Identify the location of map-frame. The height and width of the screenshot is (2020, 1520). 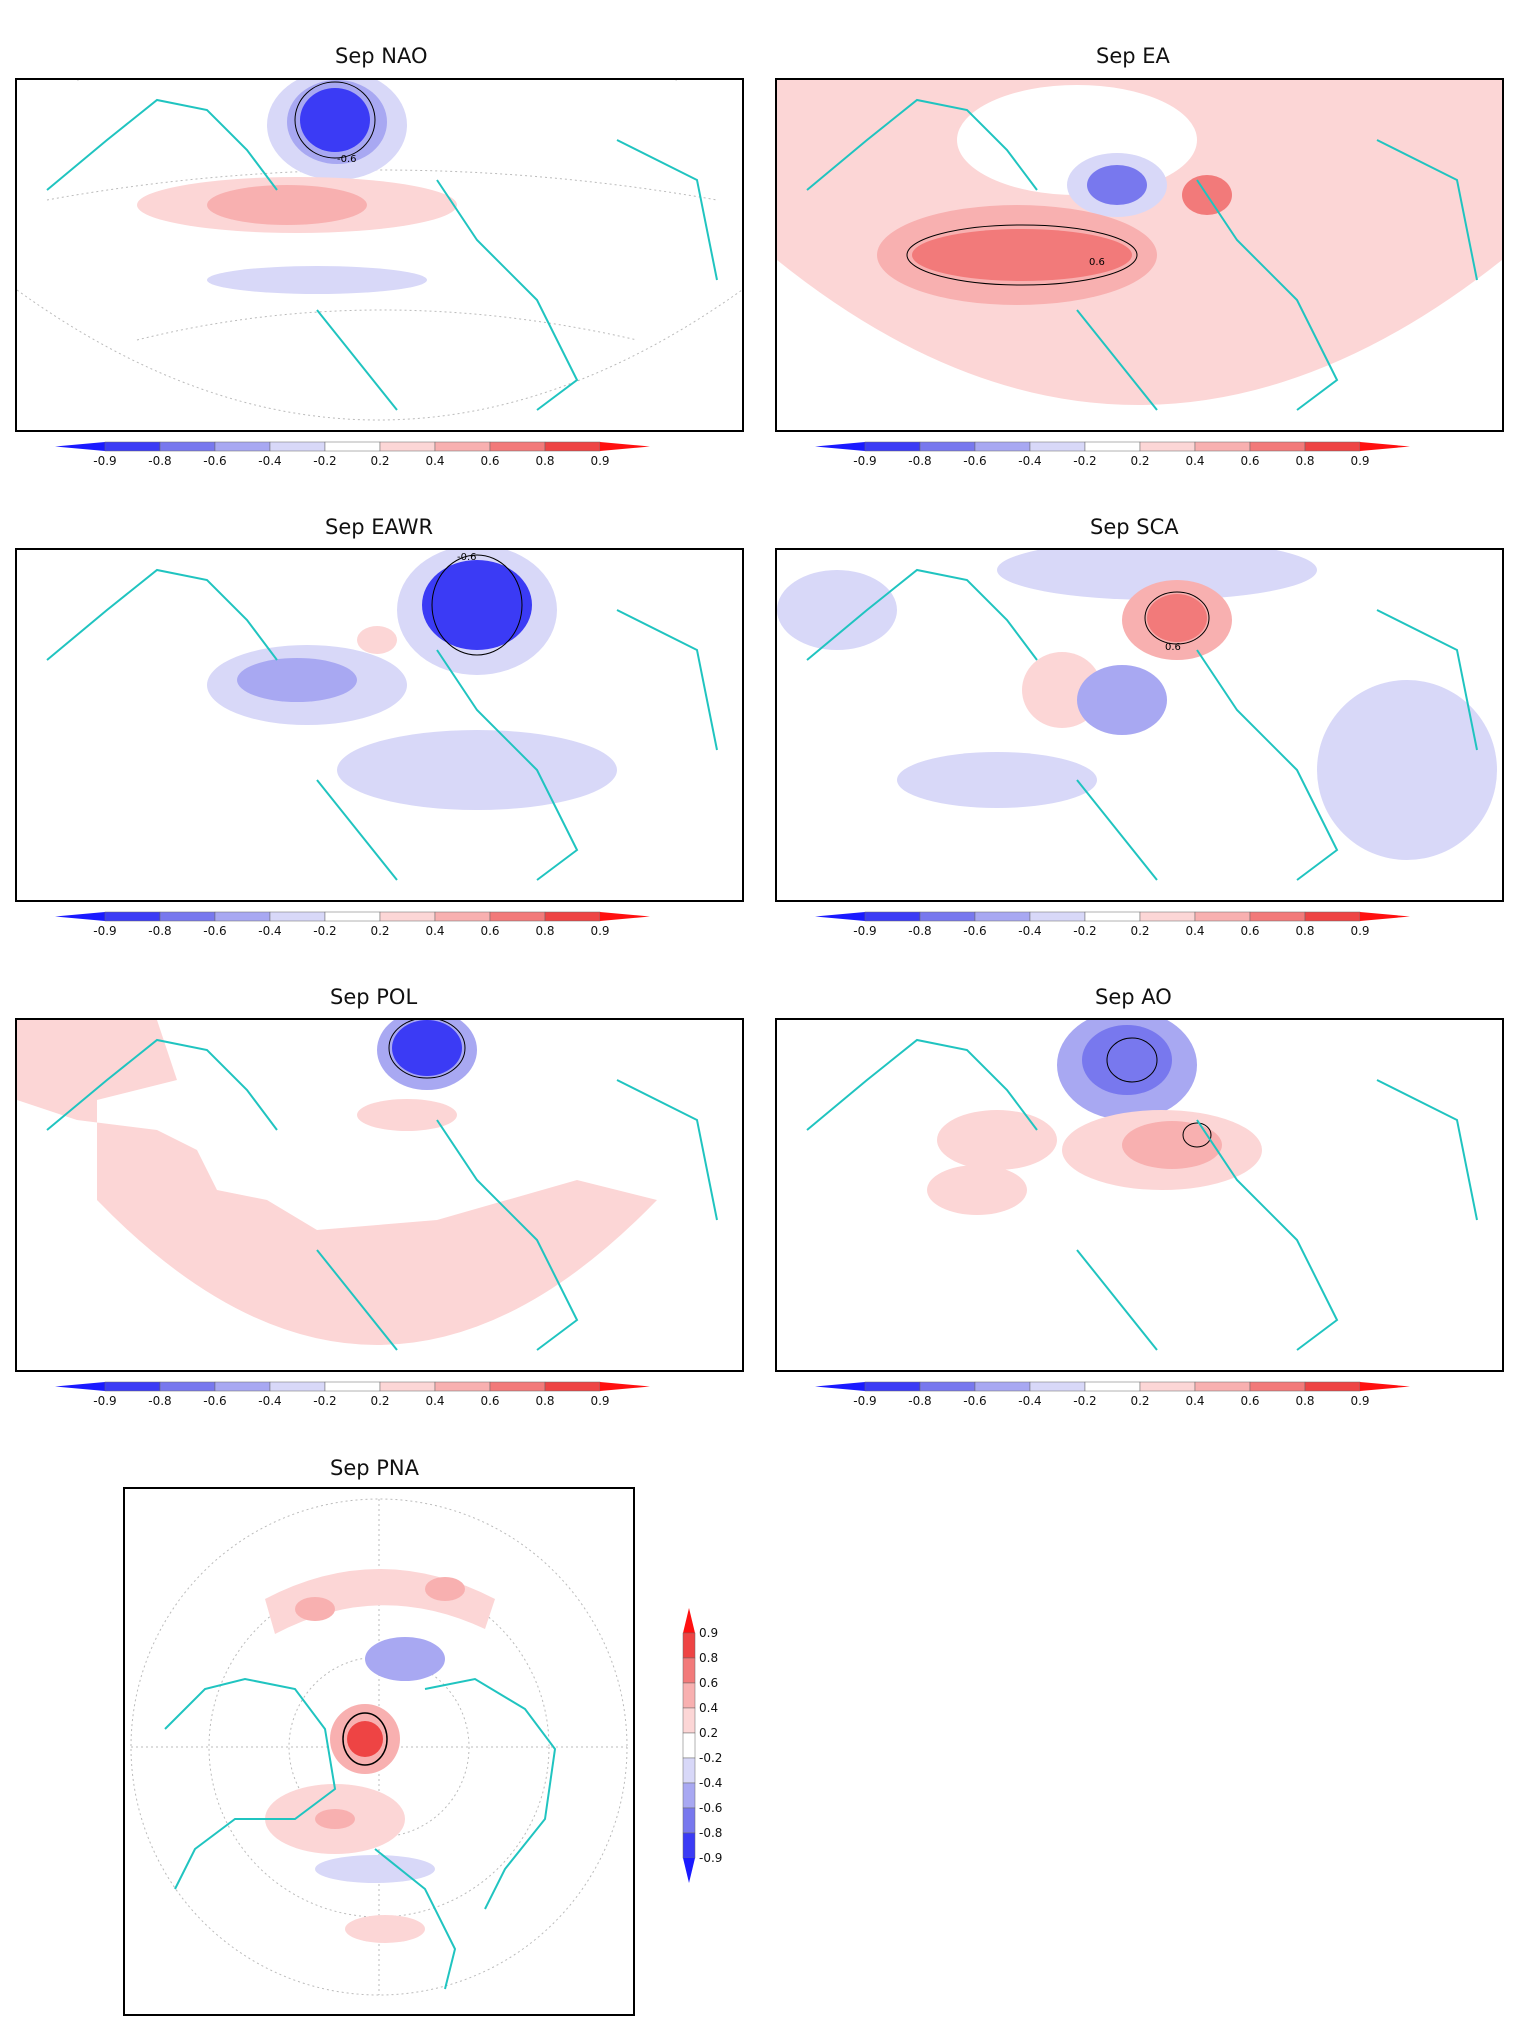
(1139, 1195).